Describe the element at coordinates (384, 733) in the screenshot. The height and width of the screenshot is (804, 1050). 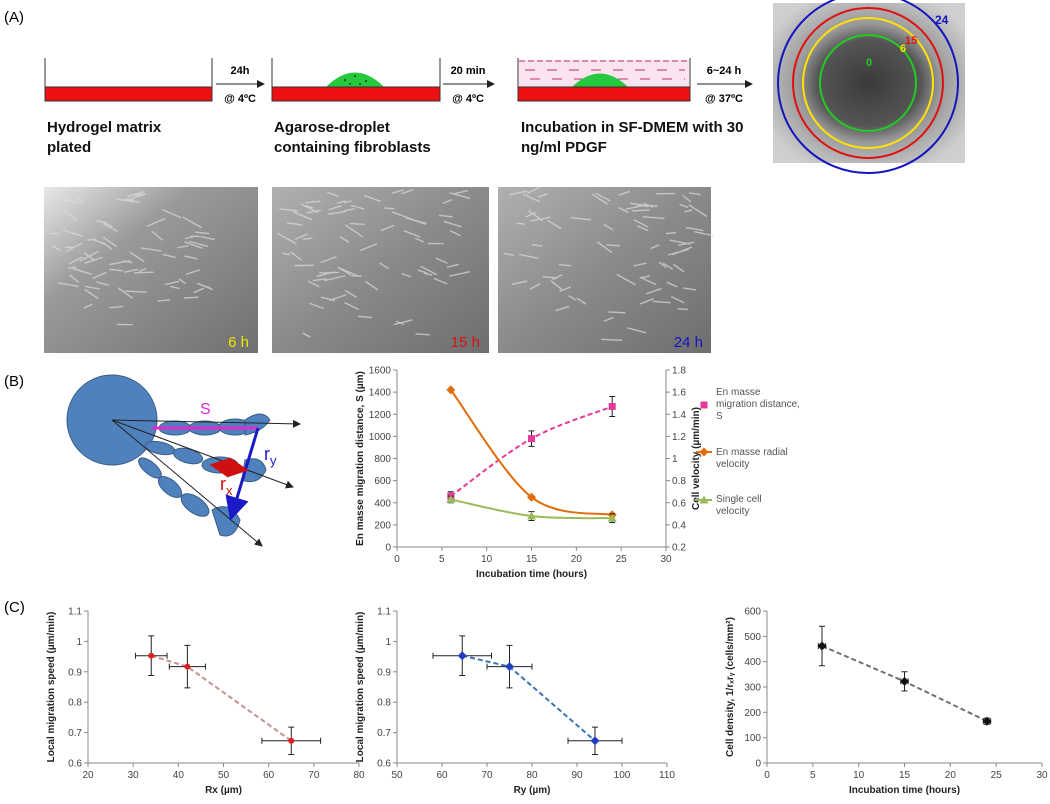
I see `y-tick-label: 0.7` at that location.